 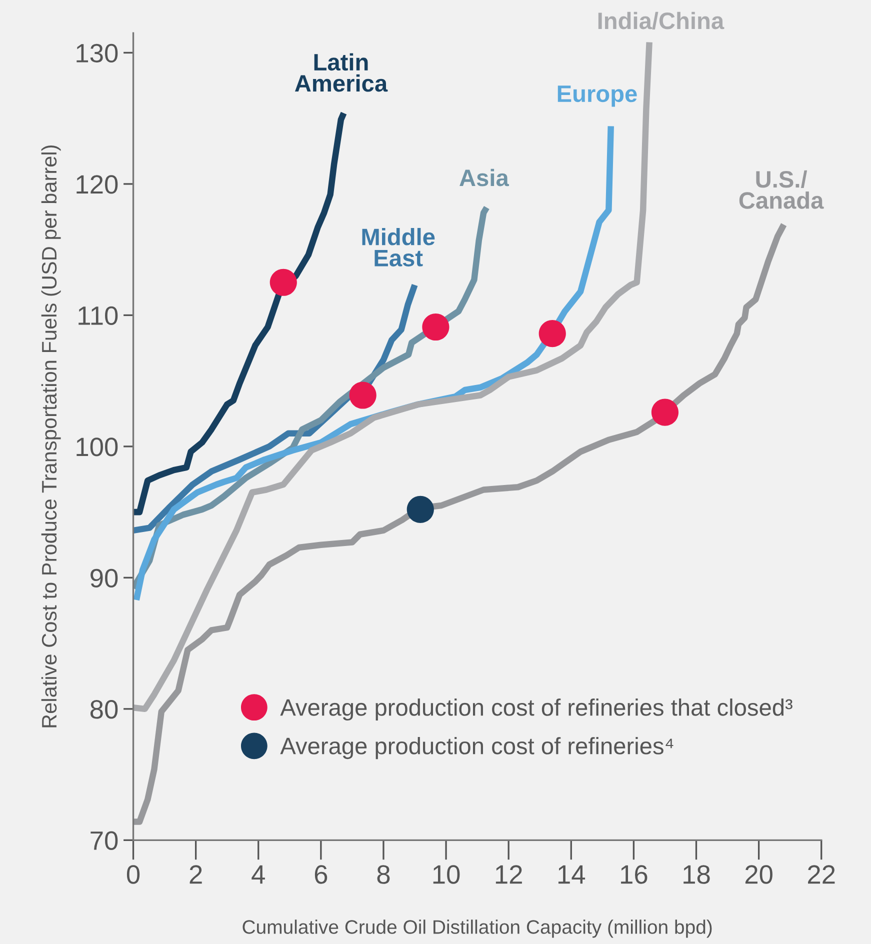 What do you see at coordinates (383, 874) in the screenshot?
I see `x-tick-label: 8` at bounding box center [383, 874].